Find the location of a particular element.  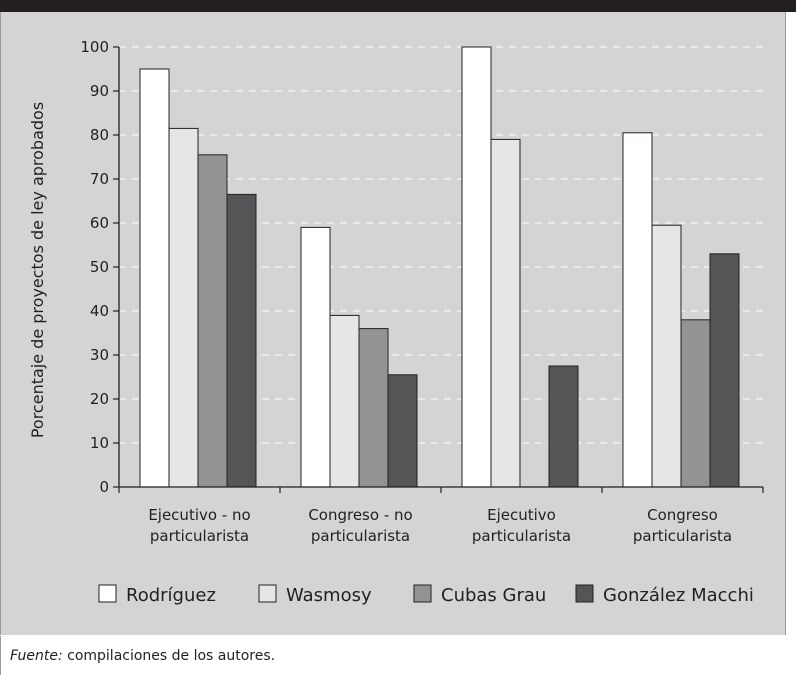

y-axis-title: Porcentaje de proyectos de ley aprobados is located at coordinates (37, 270).